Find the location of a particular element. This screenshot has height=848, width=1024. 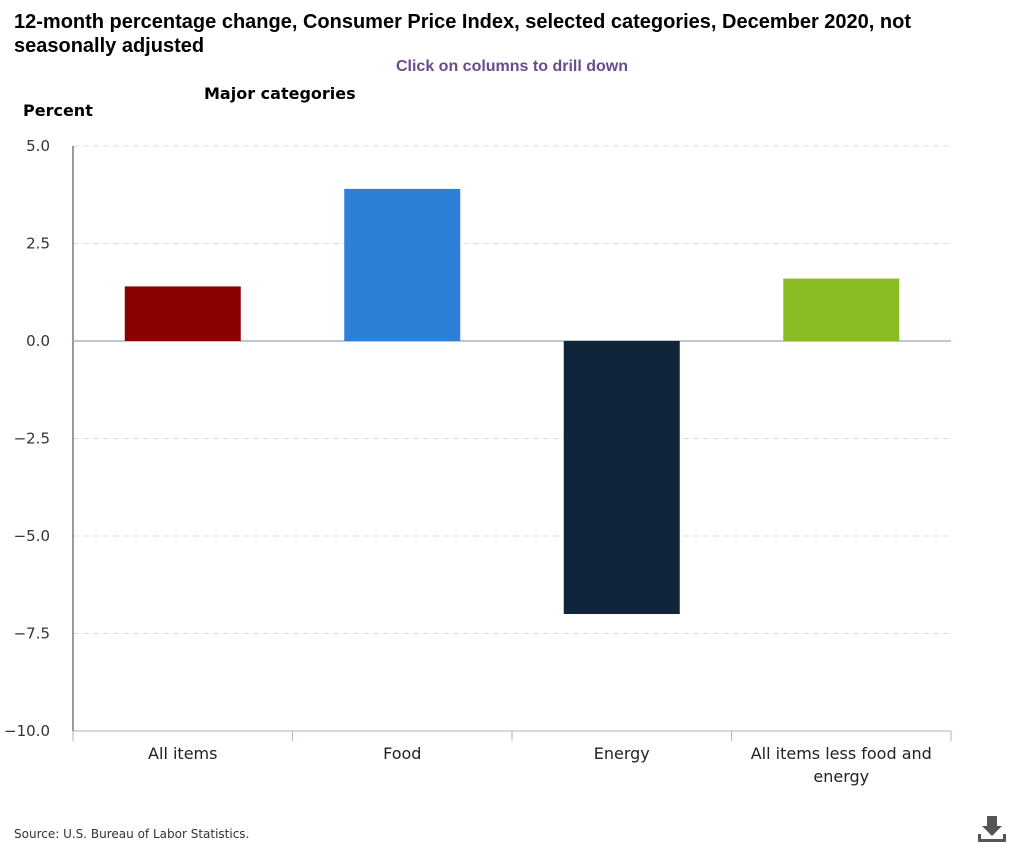

bar-energy is located at coordinates (621, 477).